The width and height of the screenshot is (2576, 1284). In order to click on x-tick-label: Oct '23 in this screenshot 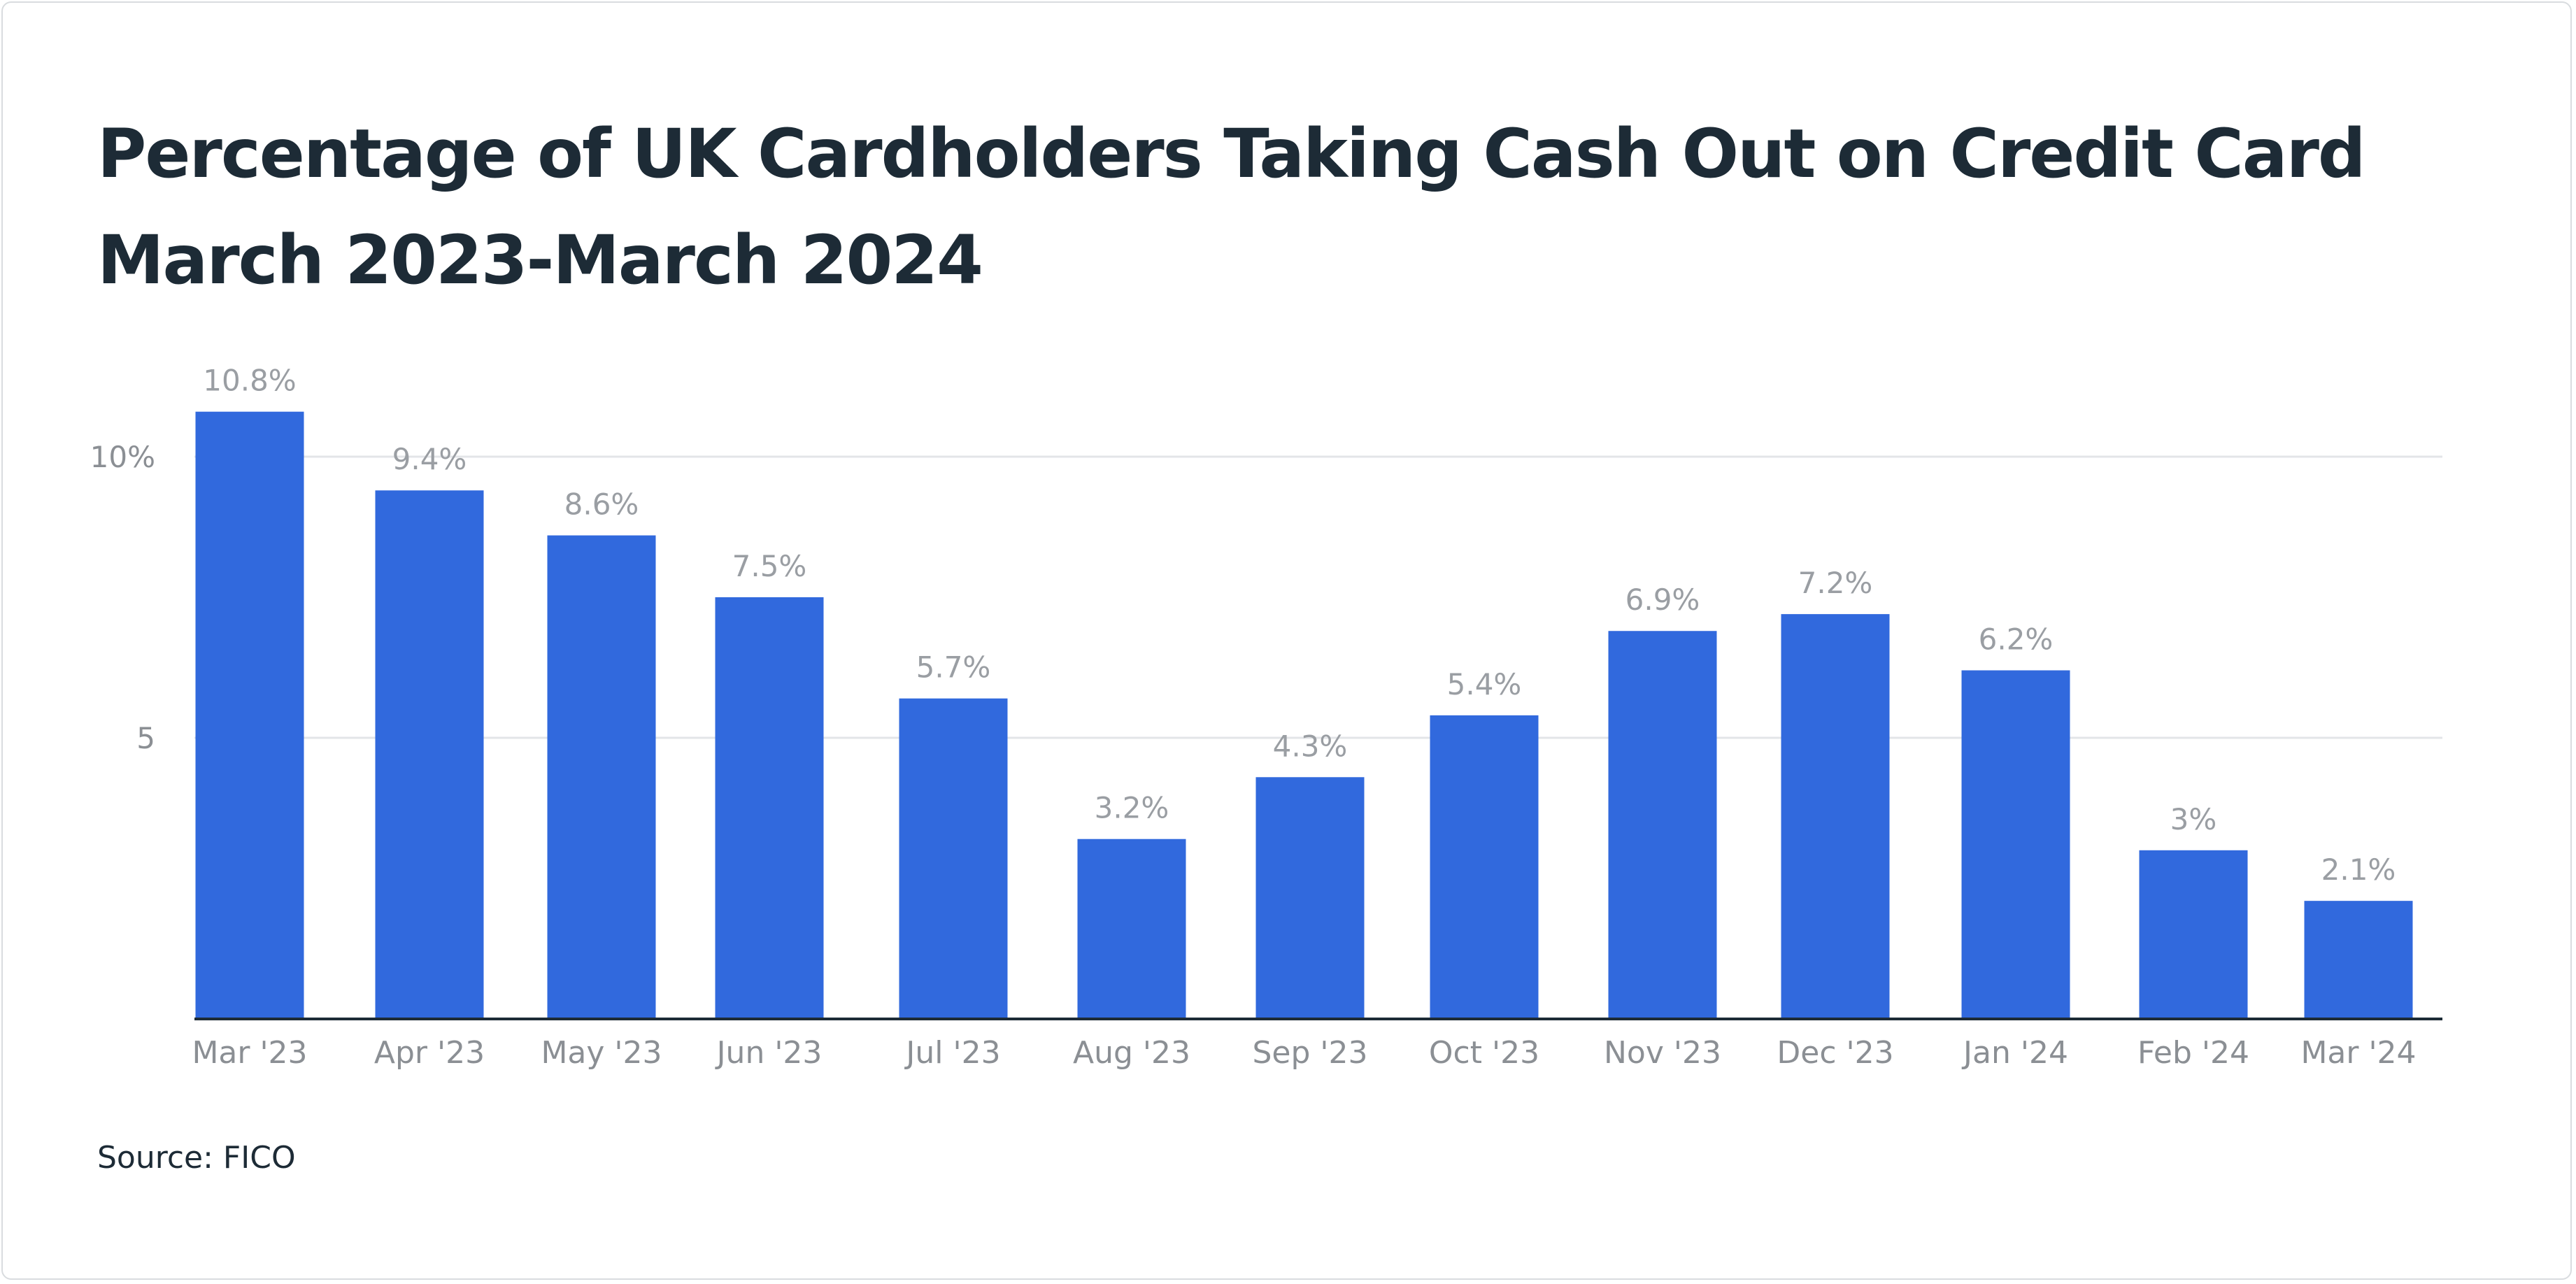, I will do `click(1484, 1053)`.